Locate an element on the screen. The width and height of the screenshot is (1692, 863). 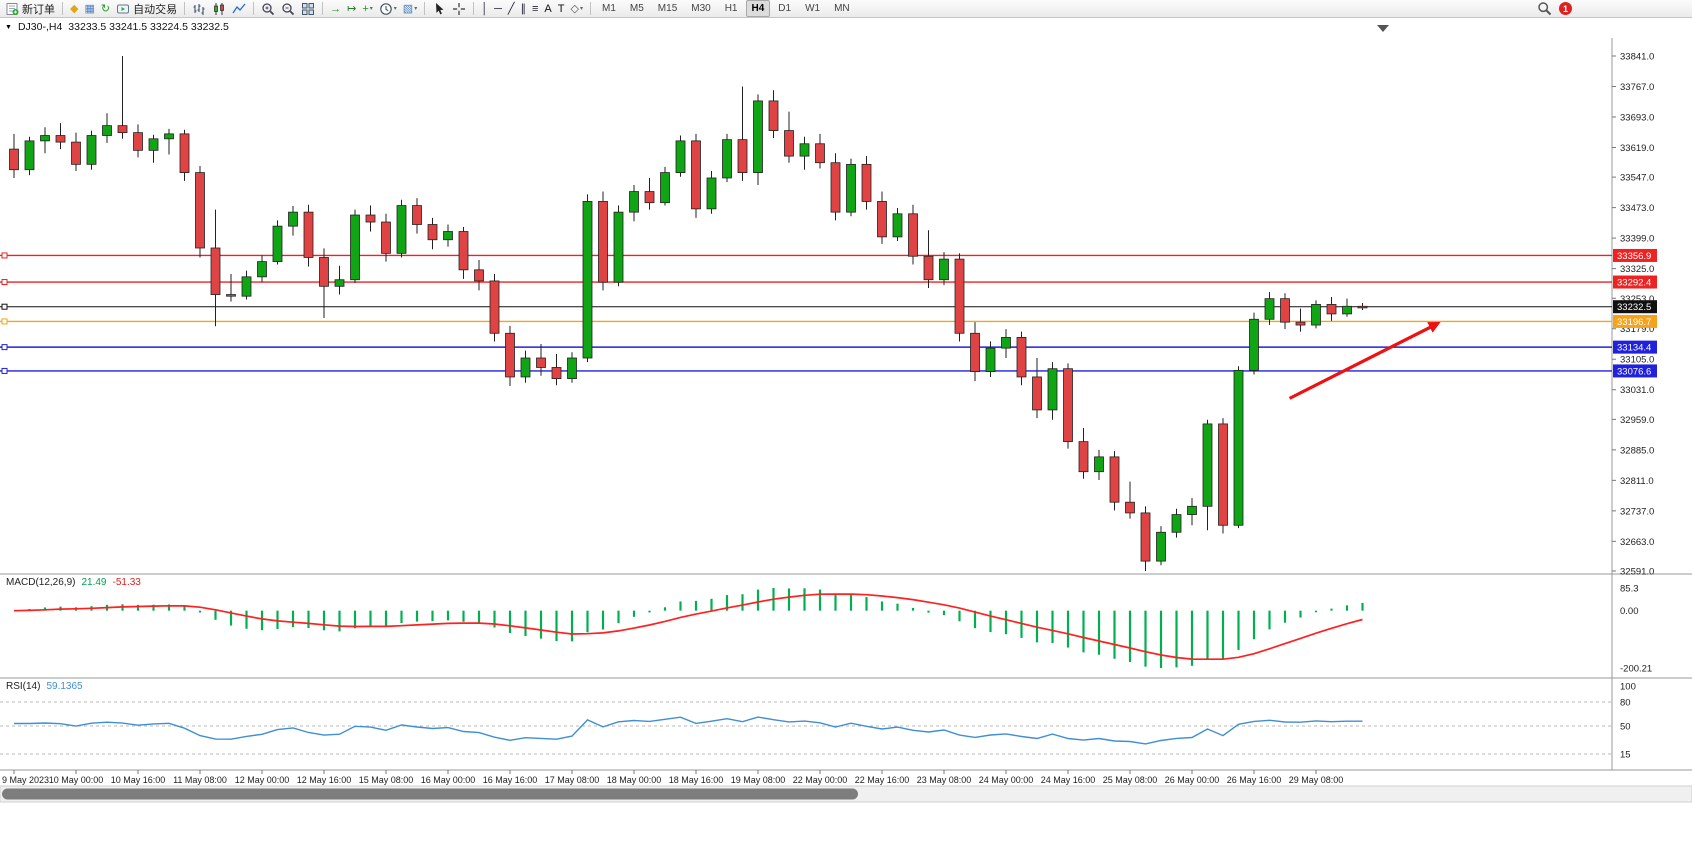
horizontal-line-button: ─ is located at coordinates (498, 9).